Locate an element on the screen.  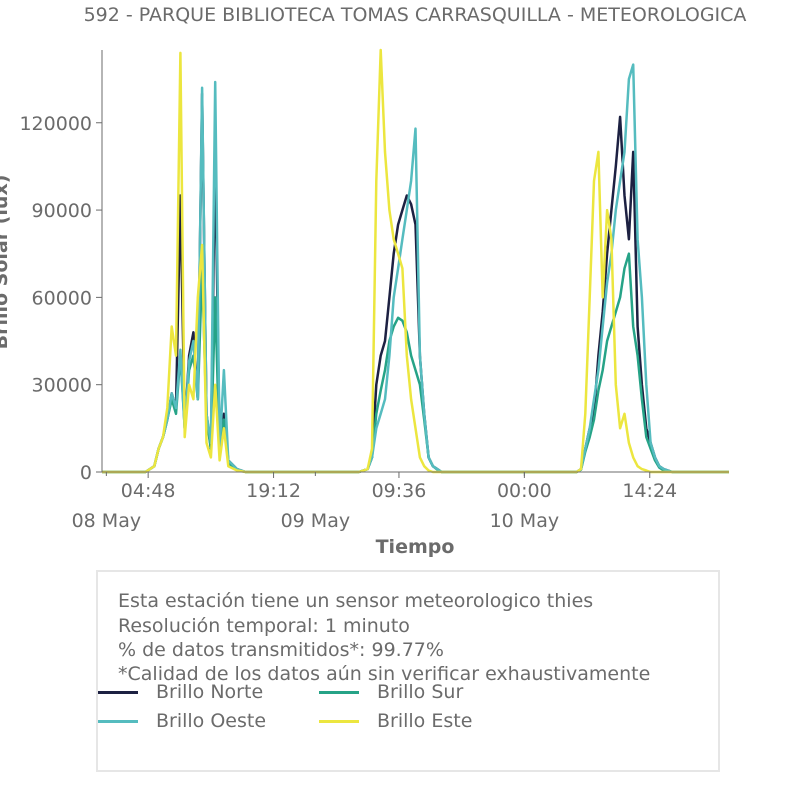
legend-swatch-brillo-este is located at coordinates (339, 721).